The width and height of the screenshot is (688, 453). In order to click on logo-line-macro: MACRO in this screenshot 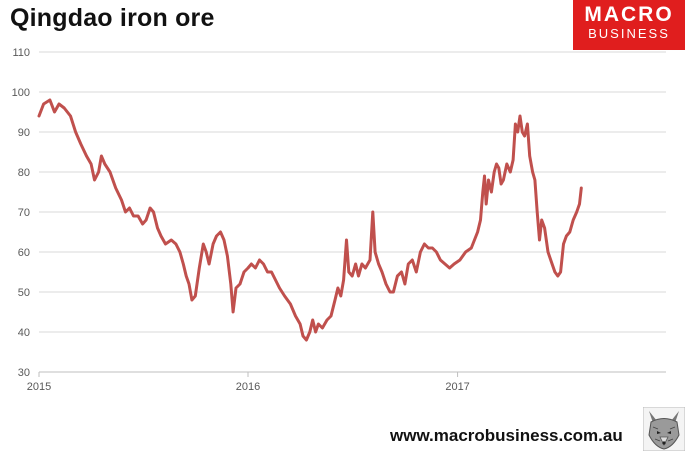, I will do `click(629, 14)`.